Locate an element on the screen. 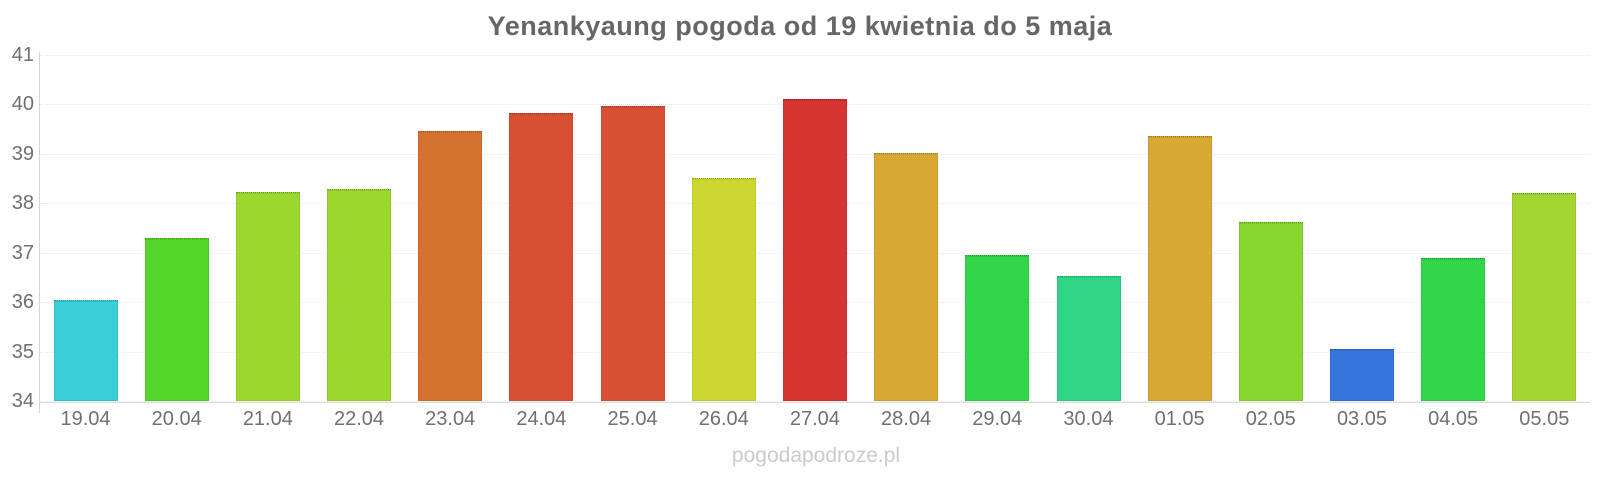  x-tick-label-19.04: 19.04 is located at coordinates (85, 419).